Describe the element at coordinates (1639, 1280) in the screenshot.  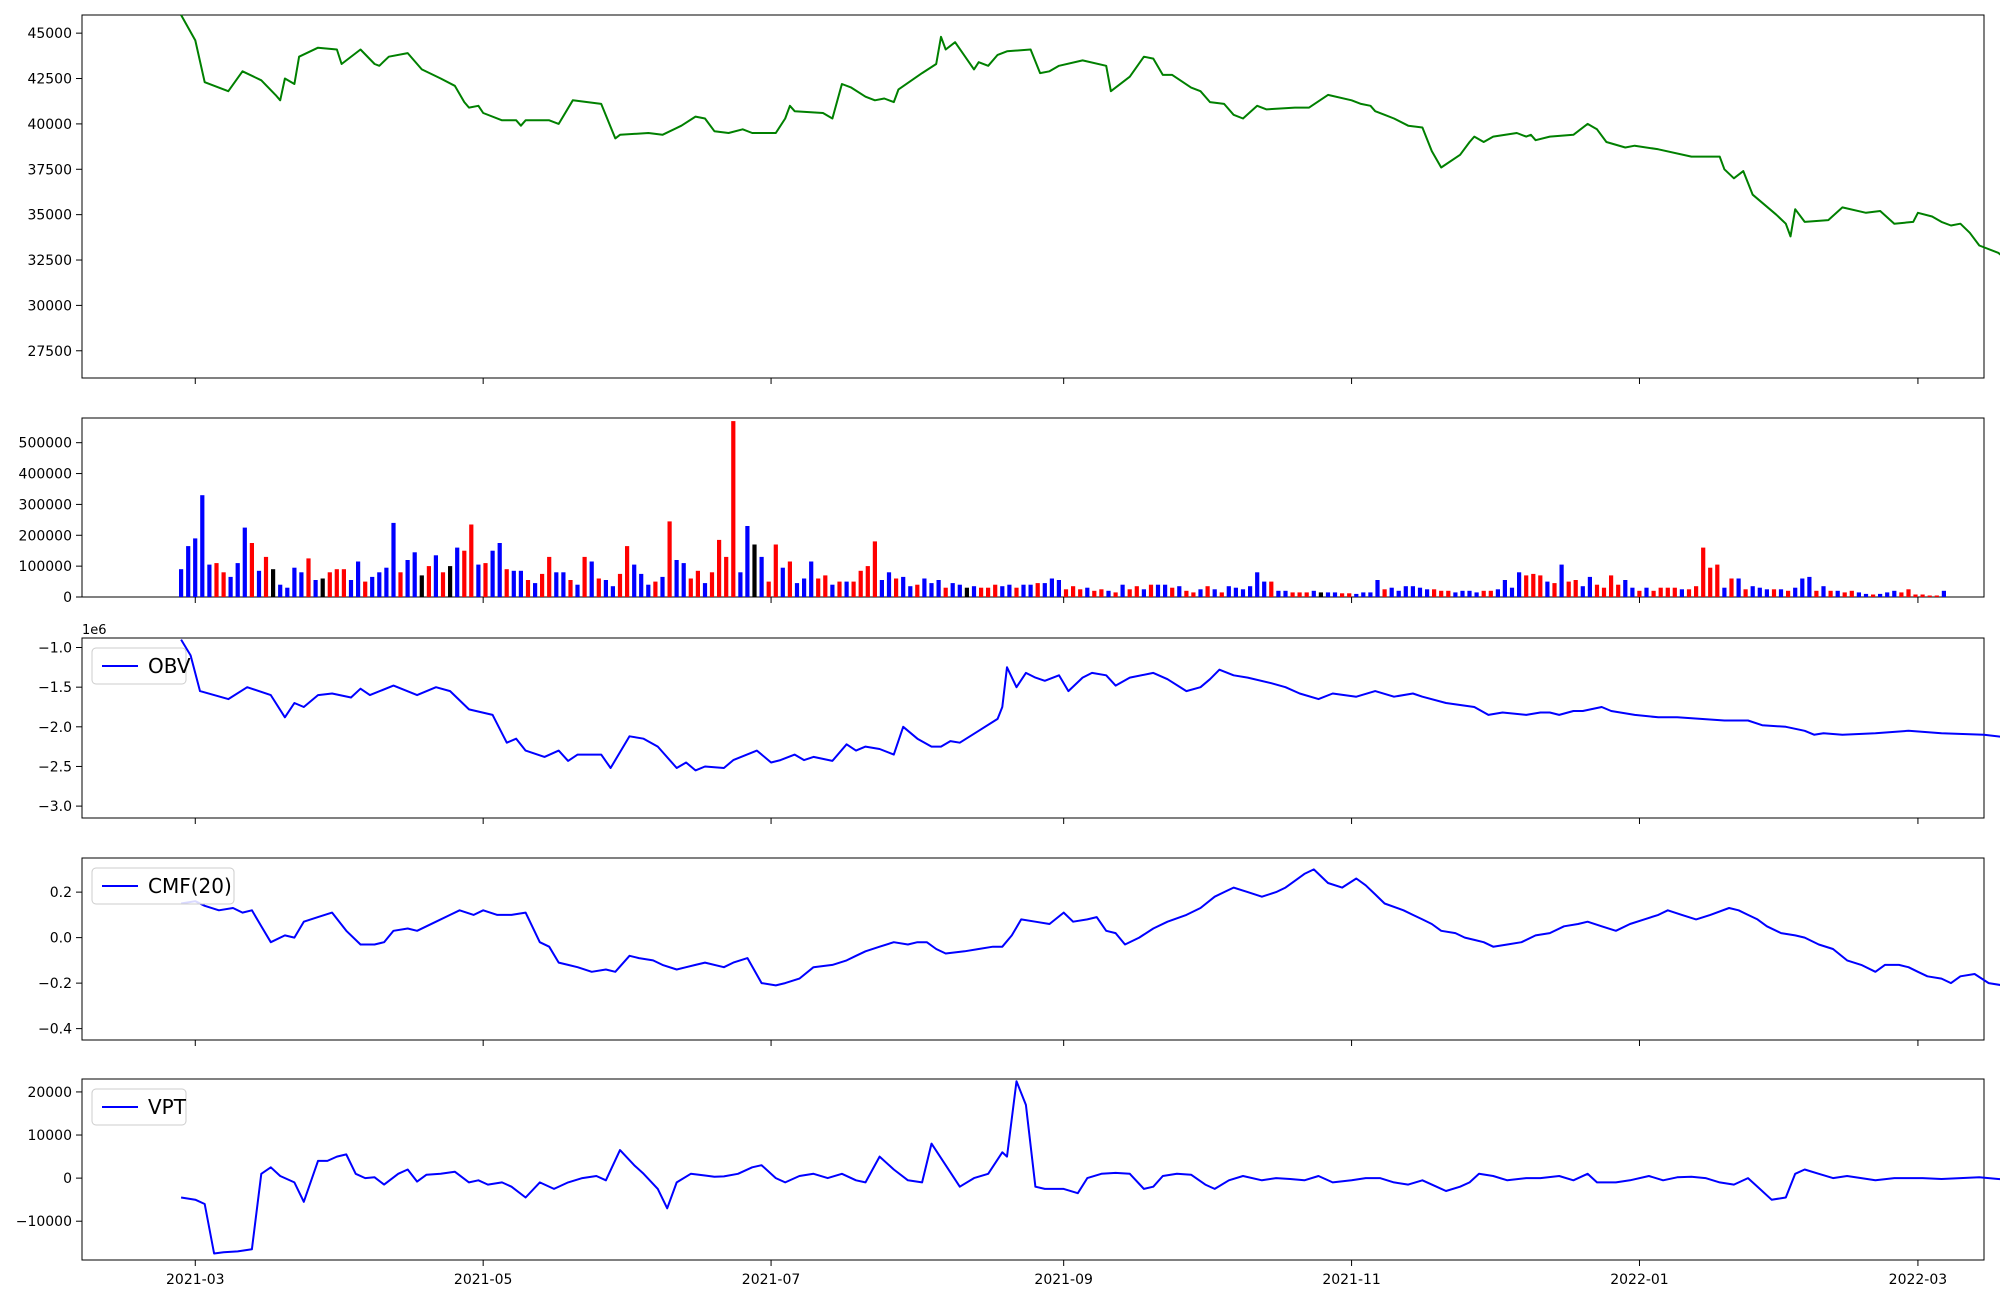
I see `x-tick-label: 2022-01` at that location.